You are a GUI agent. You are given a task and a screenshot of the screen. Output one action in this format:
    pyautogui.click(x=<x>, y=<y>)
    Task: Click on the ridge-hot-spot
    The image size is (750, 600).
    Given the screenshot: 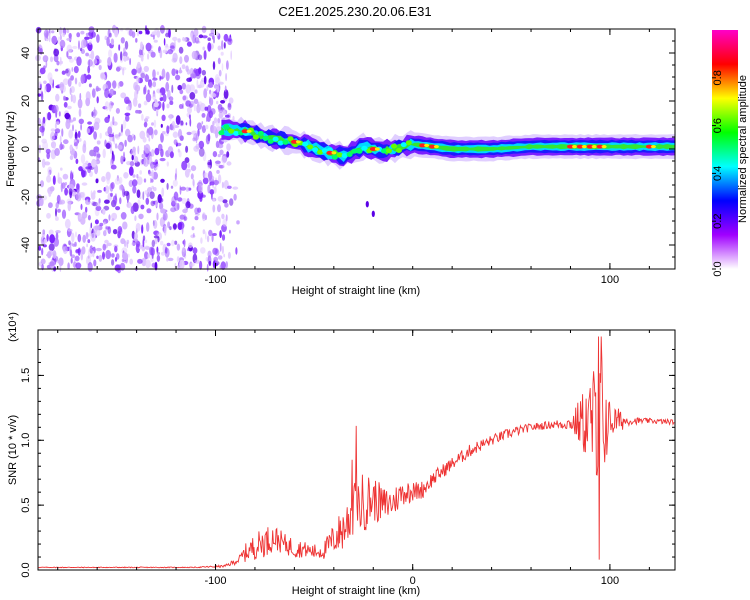 What is the action you would take?
    pyautogui.click(x=590, y=146)
    